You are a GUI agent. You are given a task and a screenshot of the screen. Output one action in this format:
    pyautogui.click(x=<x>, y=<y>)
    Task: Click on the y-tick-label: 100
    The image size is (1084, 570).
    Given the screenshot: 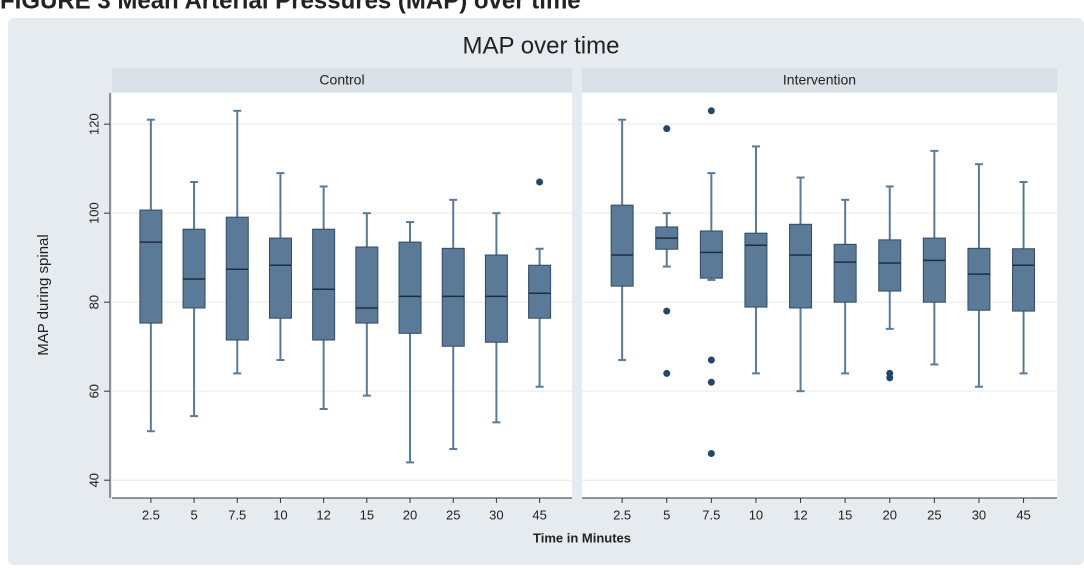 What is the action you would take?
    pyautogui.click(x=93, y=213)
    